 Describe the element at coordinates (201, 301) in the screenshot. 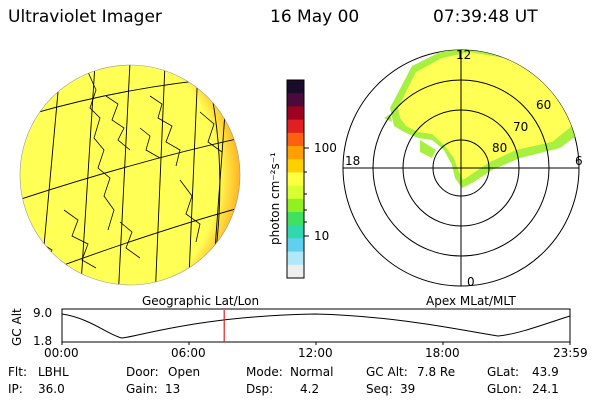

I see `earth-caption: Geographic Lat/Lon` at that location.